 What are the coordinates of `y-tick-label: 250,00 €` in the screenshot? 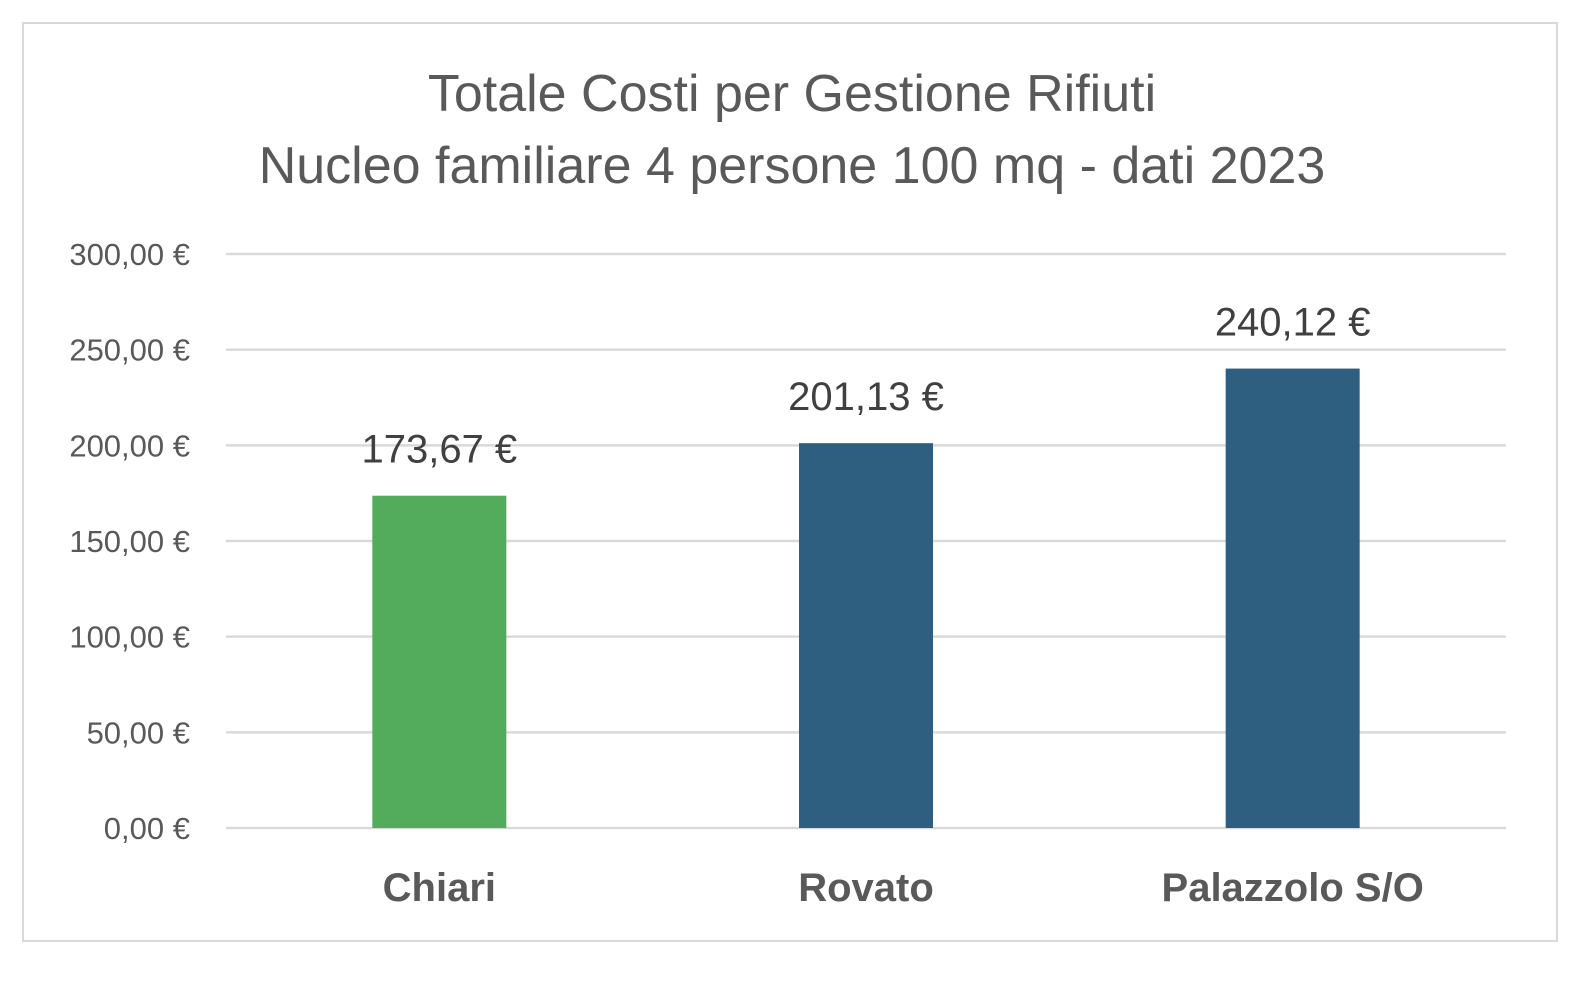 It's located at (129, 350).